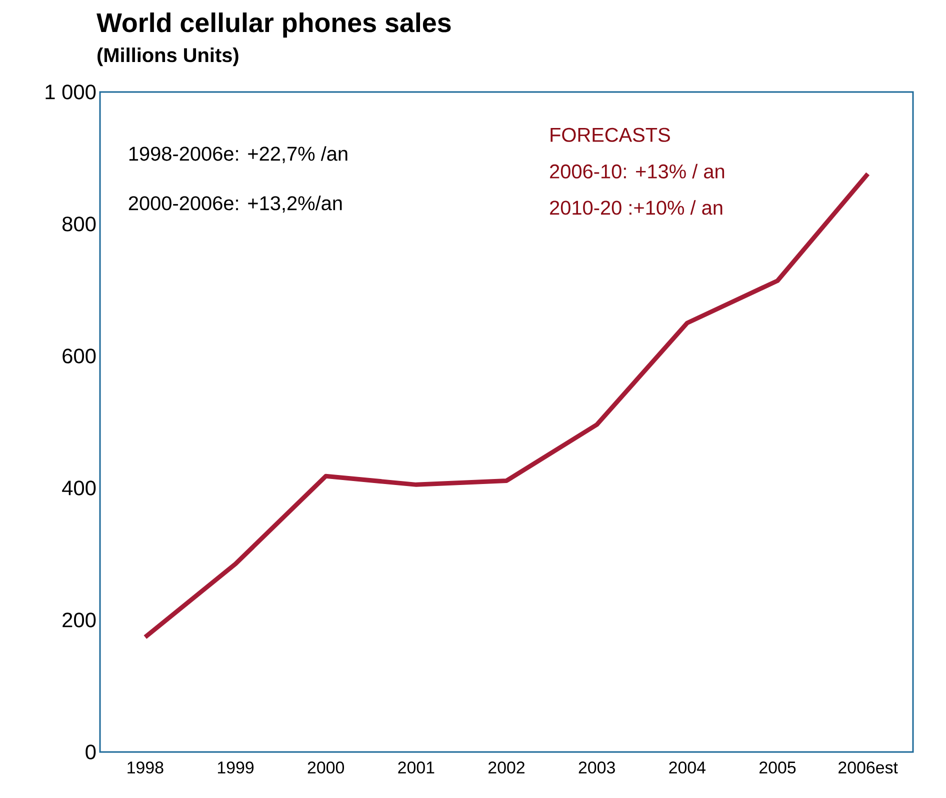  What do you see at coordinates (868, 768) in the screenshot?
I see `x-tick-label: 2006est` at bounding box center [868, 768].